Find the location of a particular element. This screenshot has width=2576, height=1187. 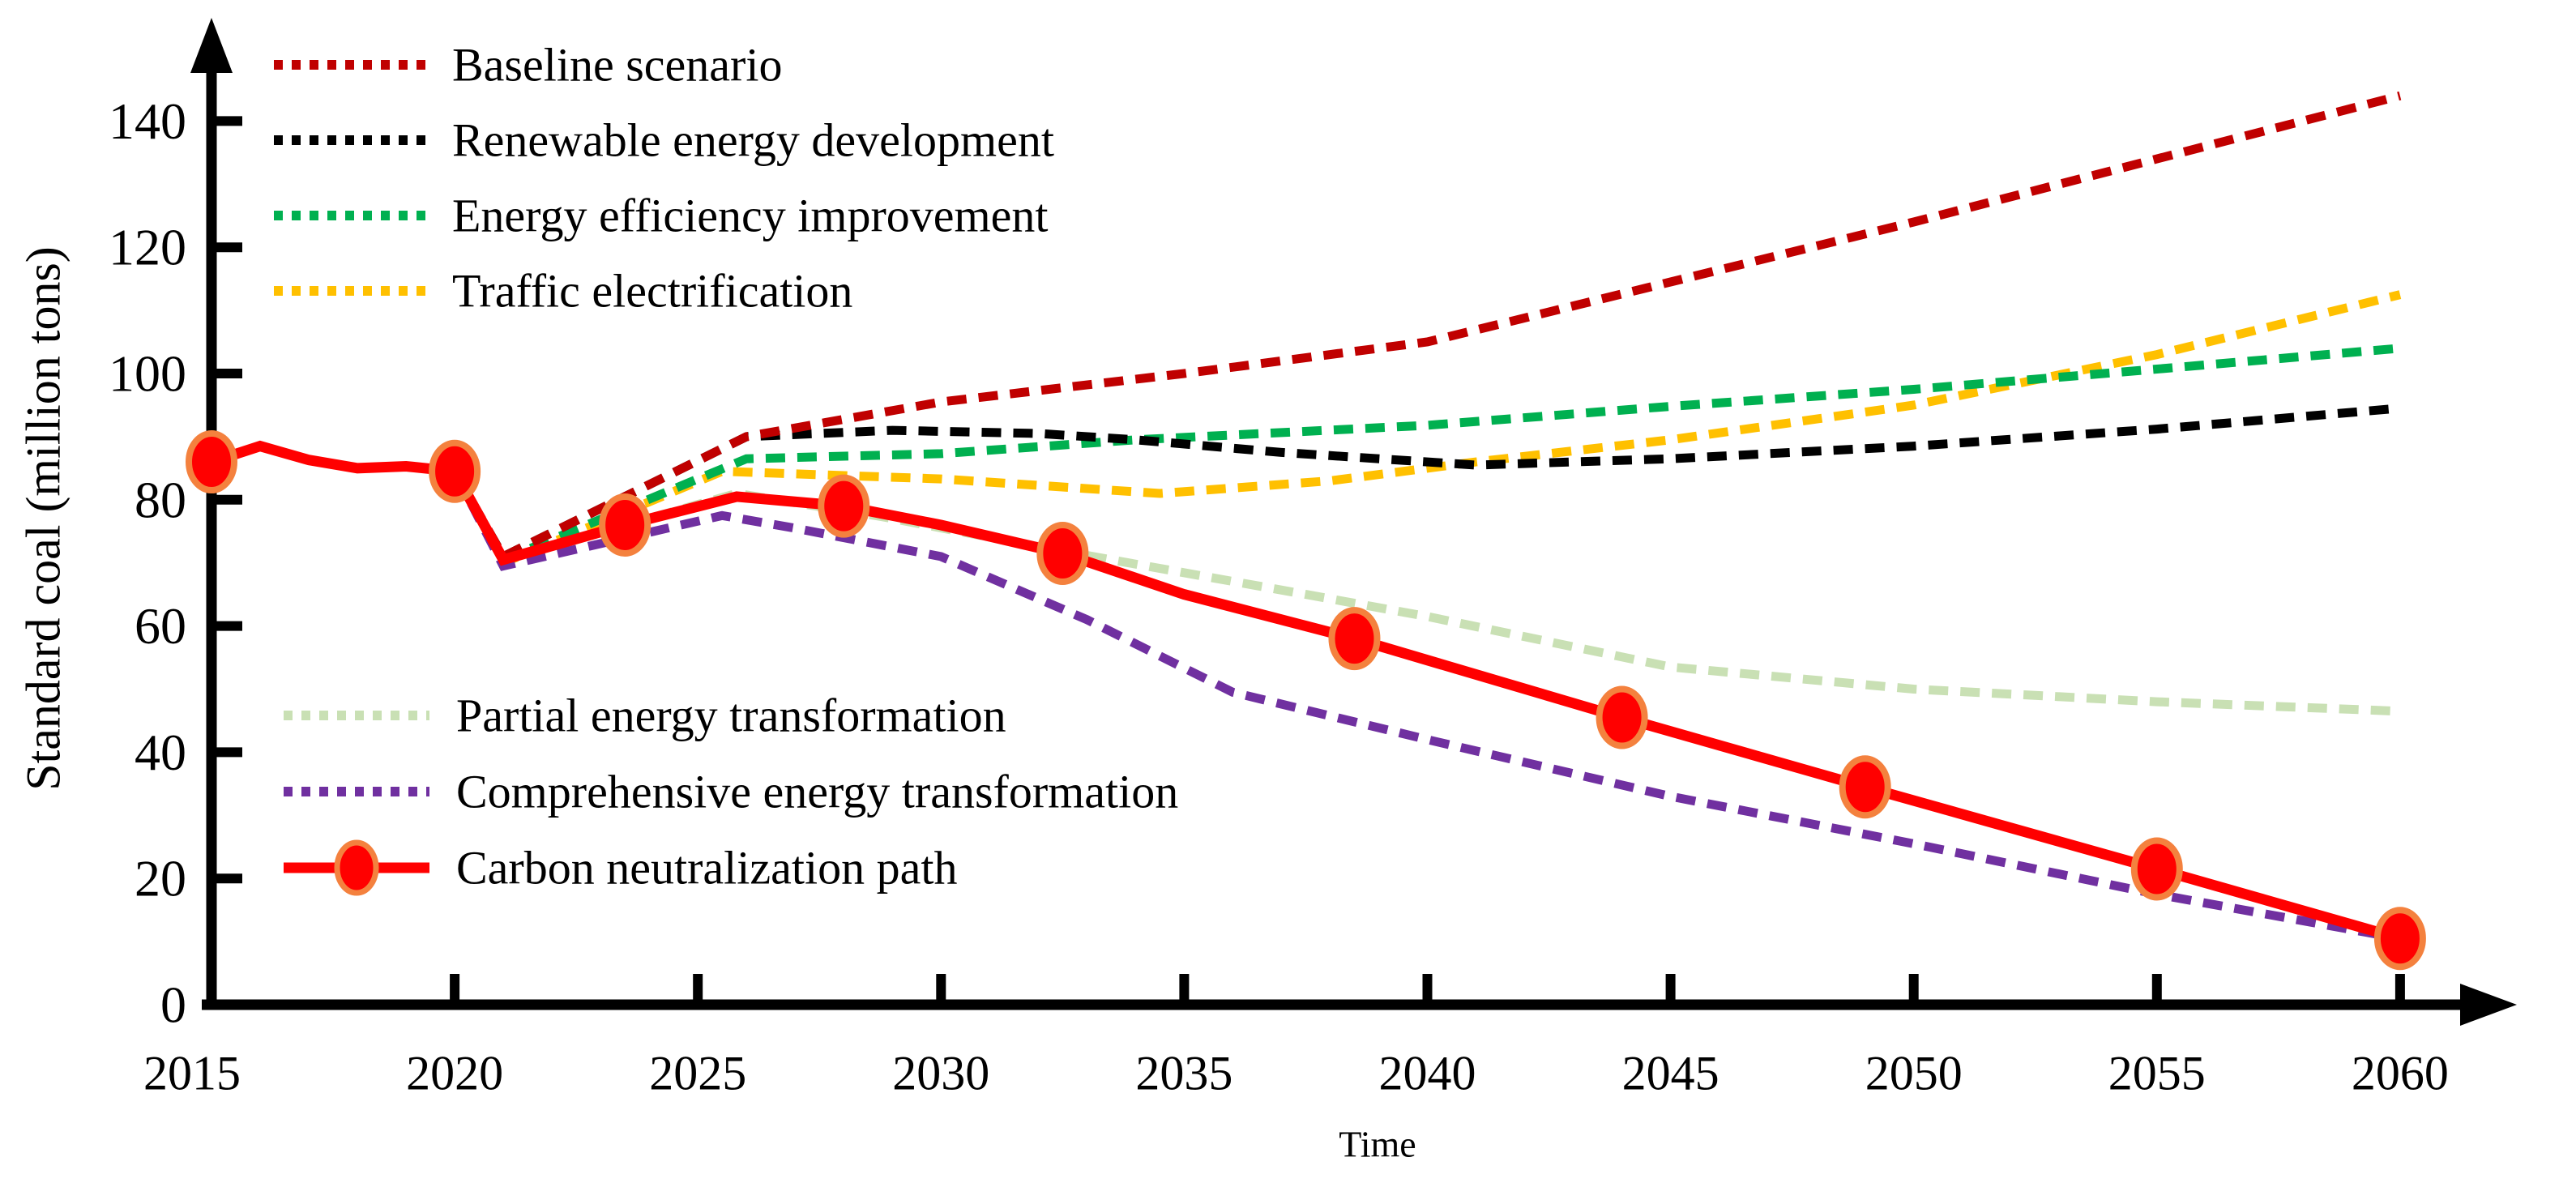

y-tick-label: 40 is located at coordinates (160, 752).